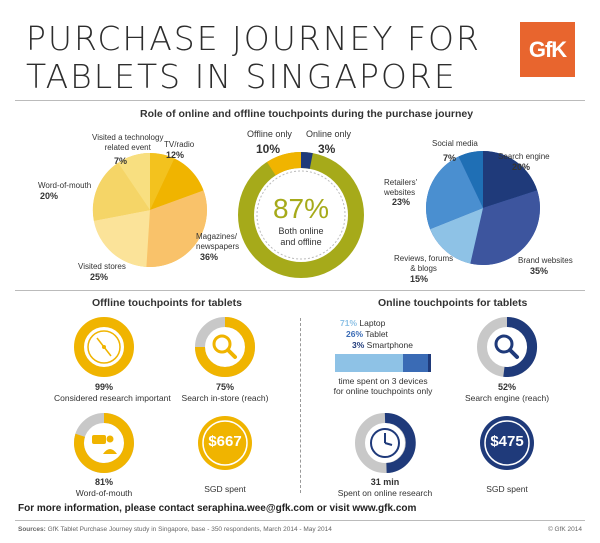  What do you see at coordinates (400, 192) in the screenshot?
I see `retailers-label-l2: websites` at bounding box center [400, 192].